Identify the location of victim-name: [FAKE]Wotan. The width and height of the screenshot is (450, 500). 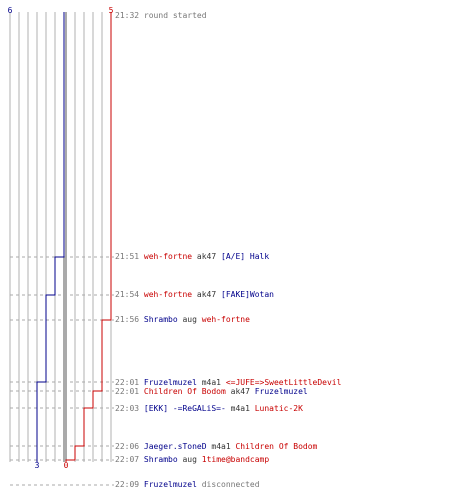
(247, 294).